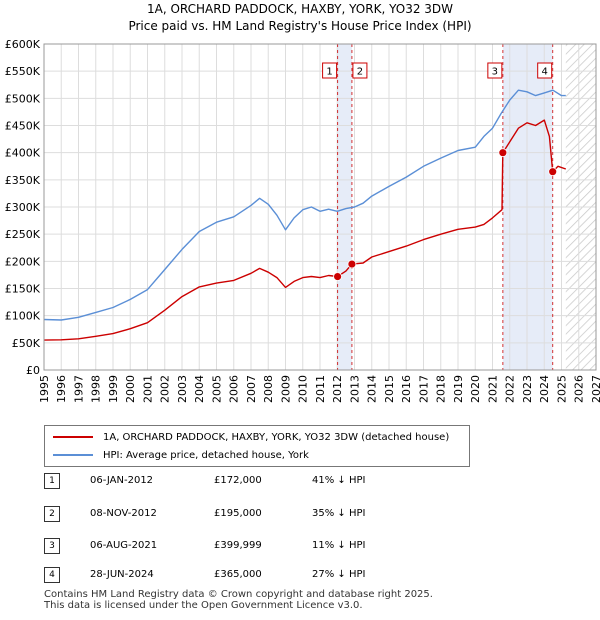 This screenshot has height=620, width=600. Describe the element at coordinates (23, 207) in the screenshot. I see `y-tick-label: £300K` at that location.